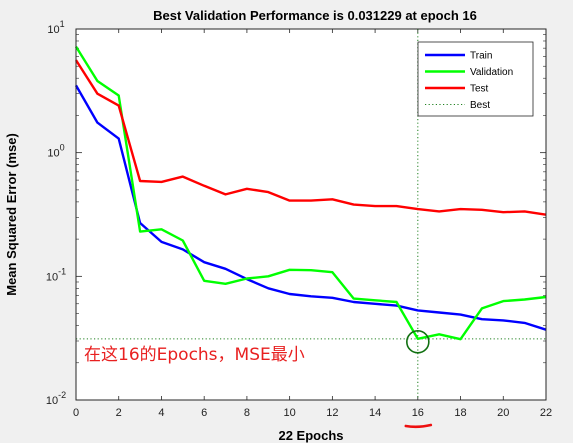 The height and width of the screenshot is (443, 573). Describe the element at coordinates (503, 413) in the screenshot. I see `x-tick-label: 20` at that location.